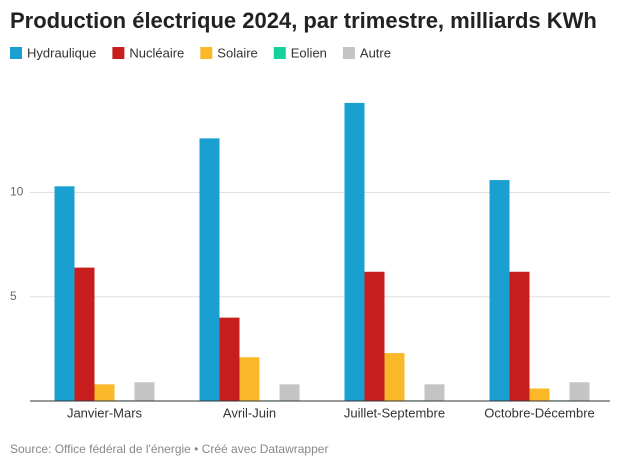 This screenshot has width=620, height=467. I want to click on x-tick-label: Juillet-Septembre, so click(394, 412).